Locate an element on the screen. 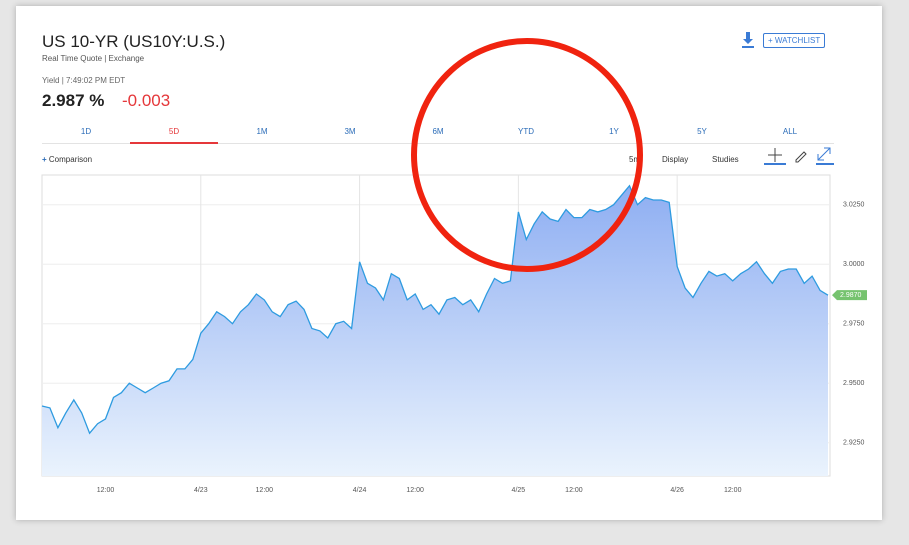 This screenshot has height=545, width=909. tab: 5D is located at coordinates (174, 134).